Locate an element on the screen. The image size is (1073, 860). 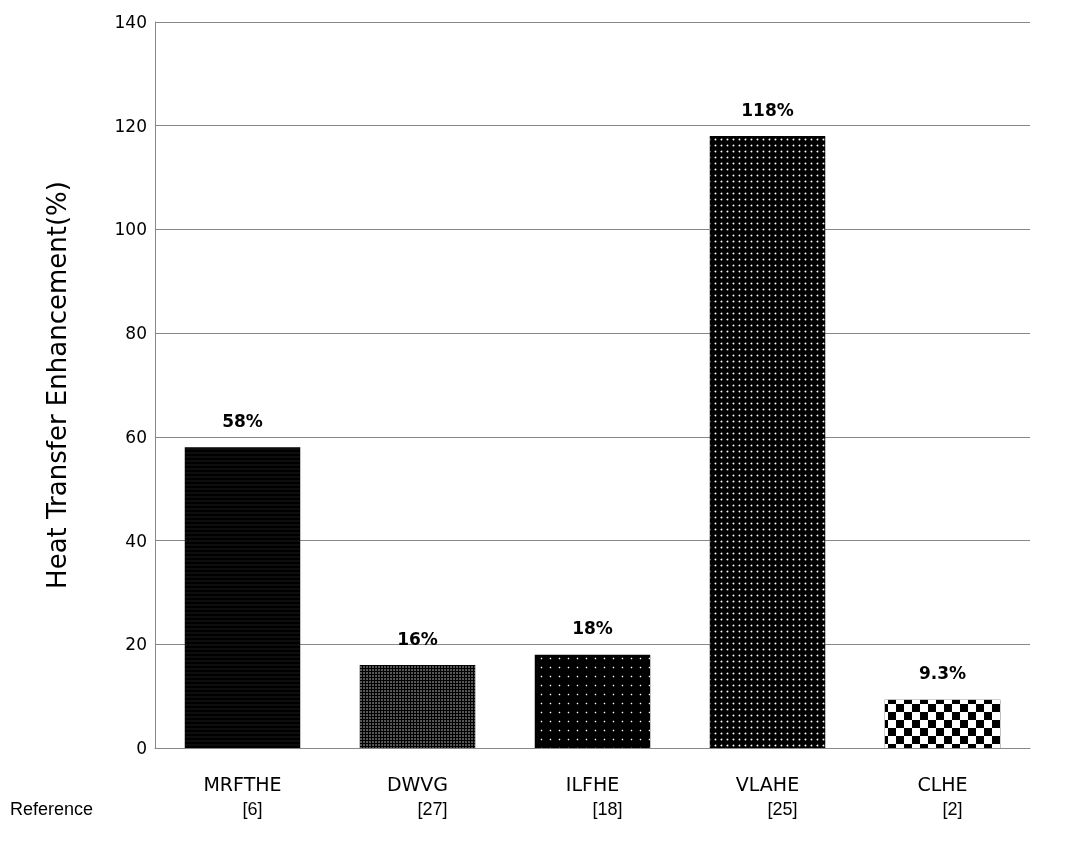
y-tick-label: 80 is located at coordinates (136, 333).